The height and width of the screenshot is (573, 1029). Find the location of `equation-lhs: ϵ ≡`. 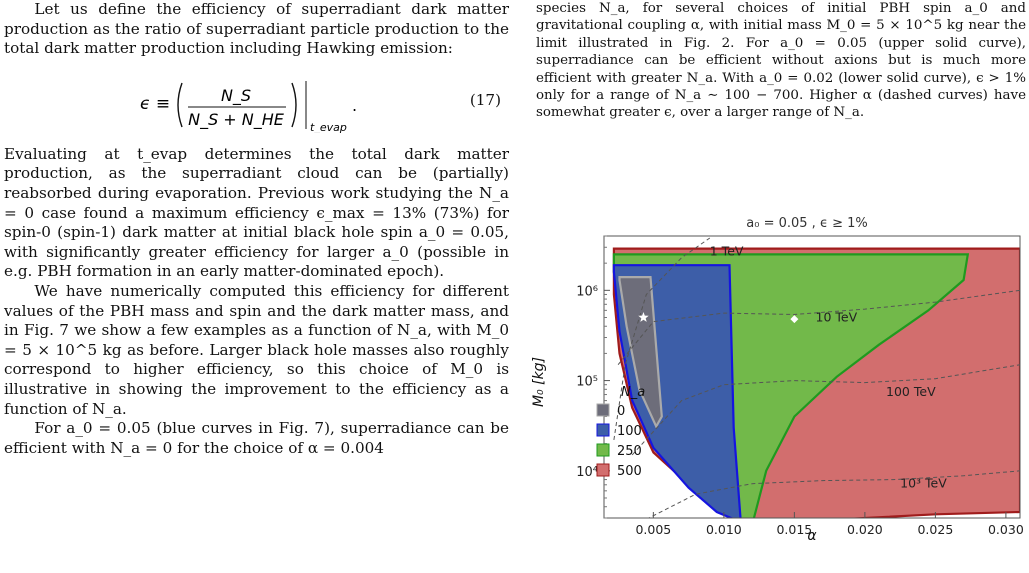

equation-lhs: ϵ ≡ is located at coordinates (155, 104).